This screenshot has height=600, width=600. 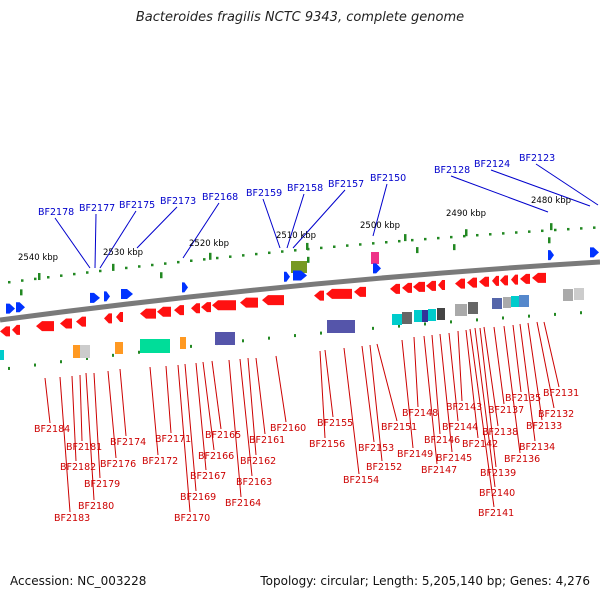 What do you see at coordinates (327, 444) in the screenshot?
I see `reverse-gene-label: BF2156` at bounding box center [327, 444].